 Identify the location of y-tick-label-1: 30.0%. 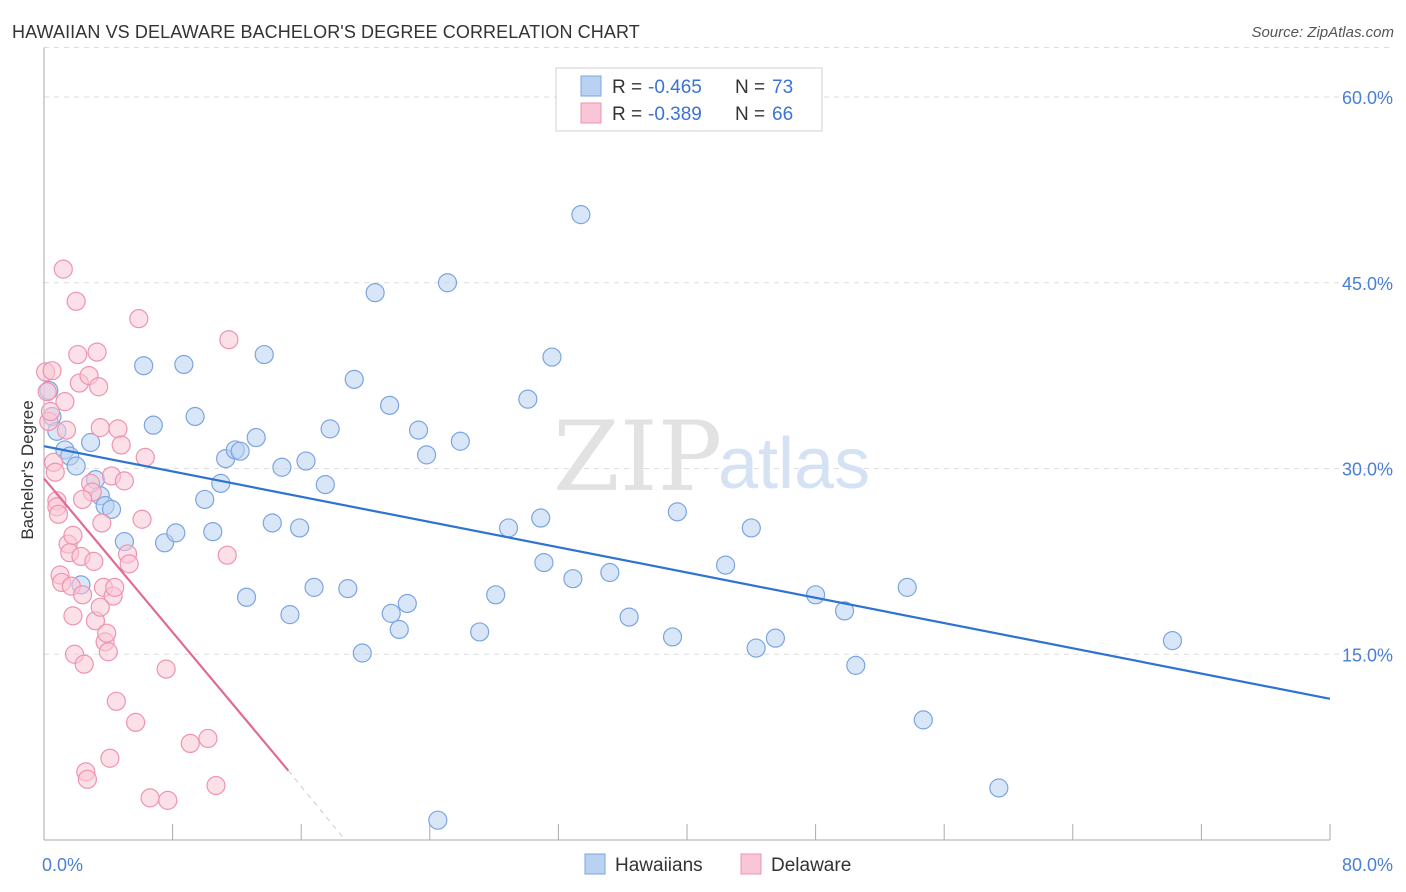
(1367, 470).